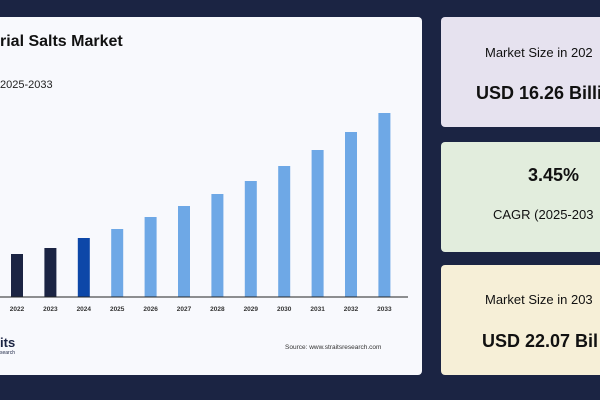 The width and height of the screenshot is (600, 400). Describe the element at coordinates (251, 309) in the screenshot. I see `x-tick-label: 2029` at that location.